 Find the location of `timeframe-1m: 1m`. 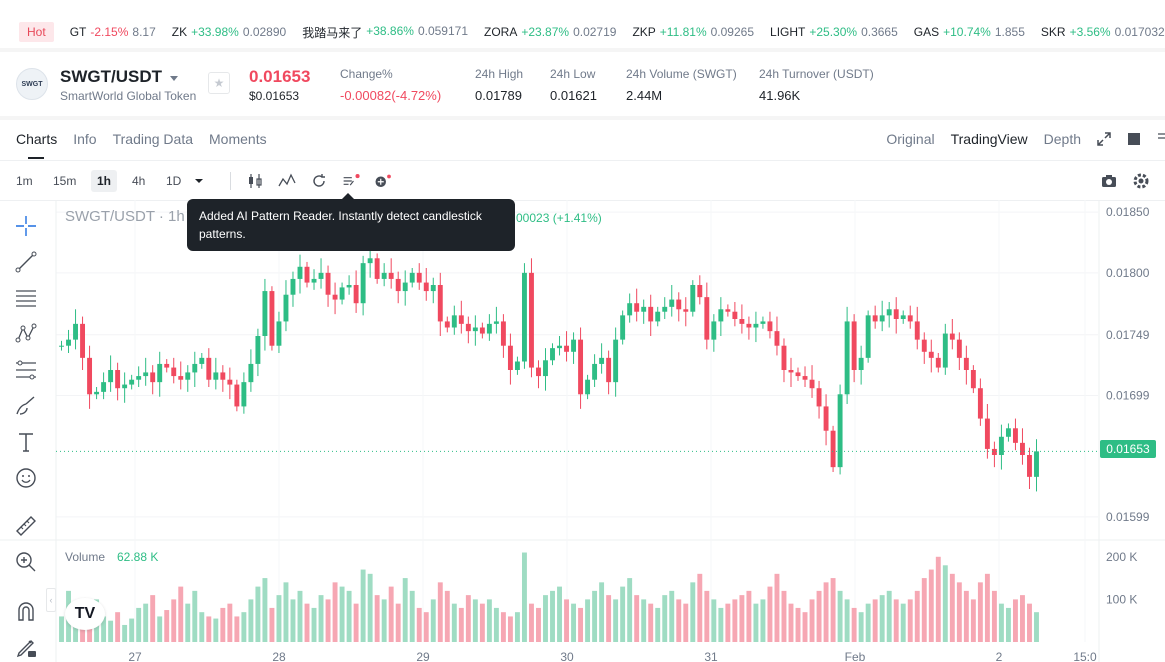

timeframe-1m: 1m is located at coordinates (24, 181).